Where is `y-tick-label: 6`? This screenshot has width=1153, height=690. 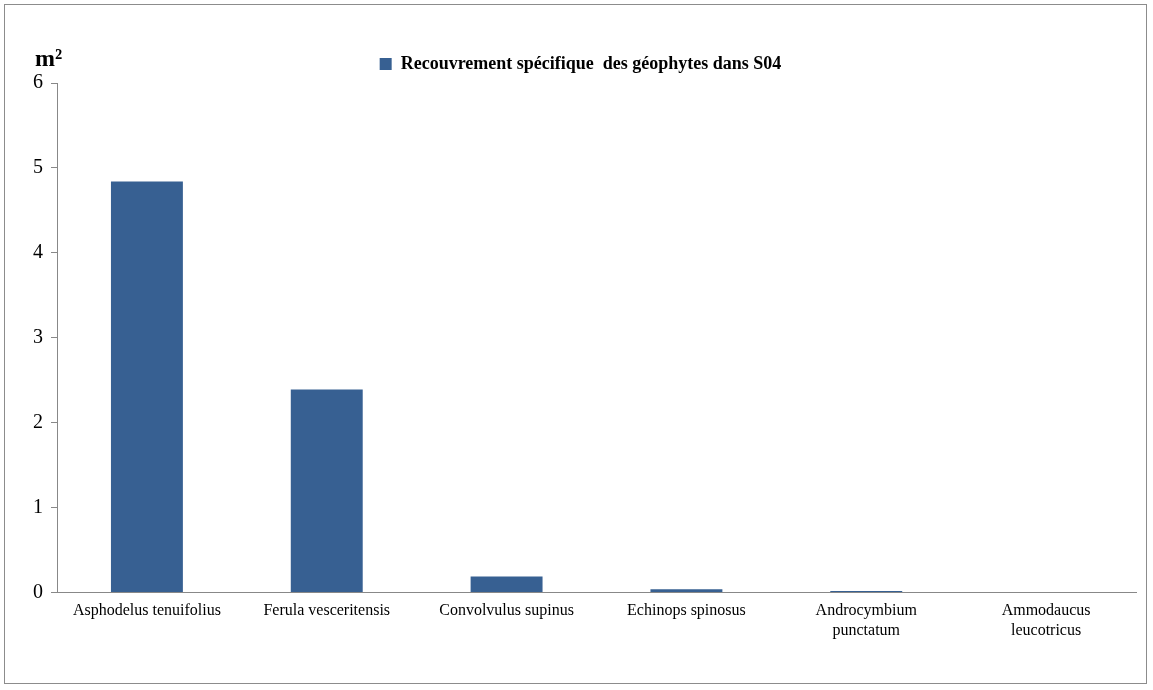 y-tick-label: 6 is located at coordinates (38, 81).